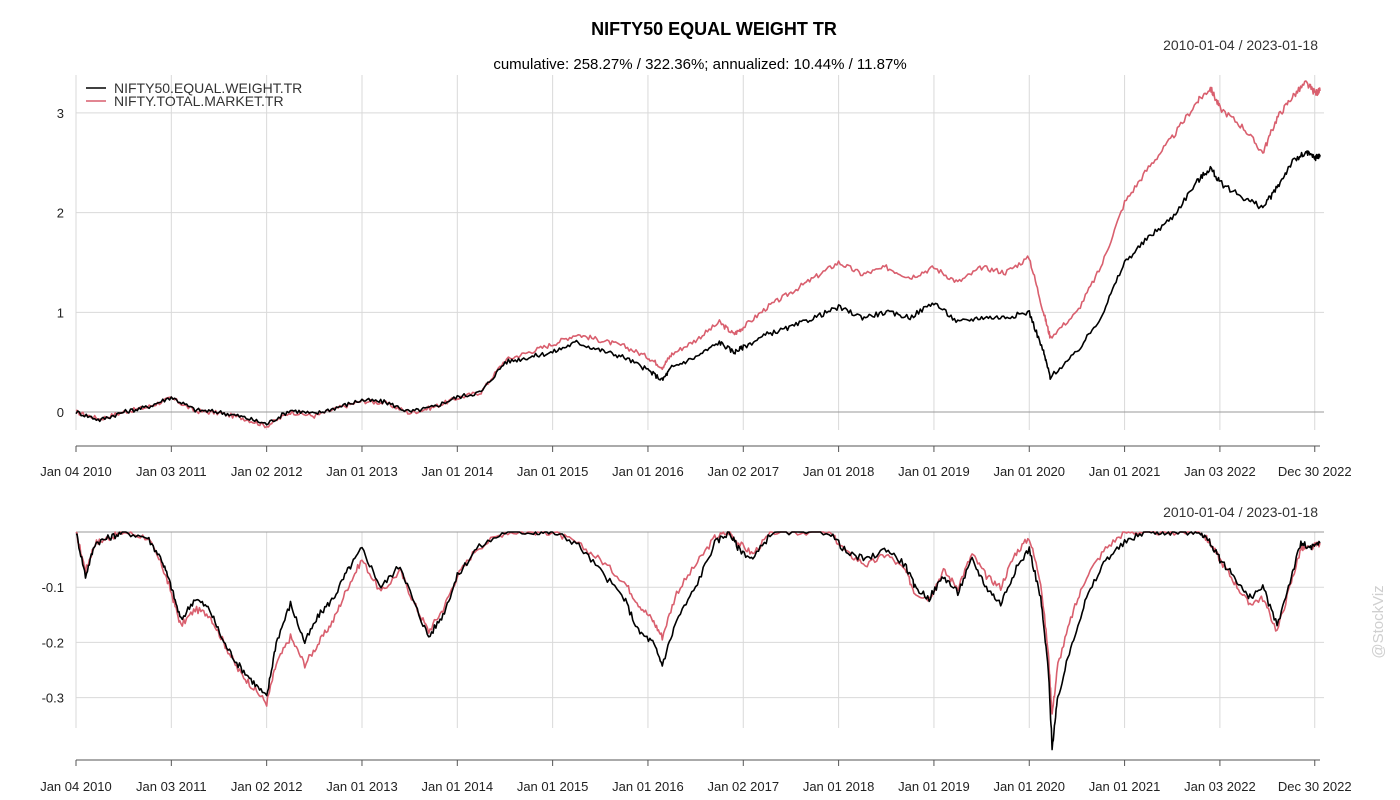 Image resolution: width=1400 pixels, height=800 pixels. Describe the element at coordinates (53, 587) in the screenshot. I see `y-tick-label: -0.1` at that location.